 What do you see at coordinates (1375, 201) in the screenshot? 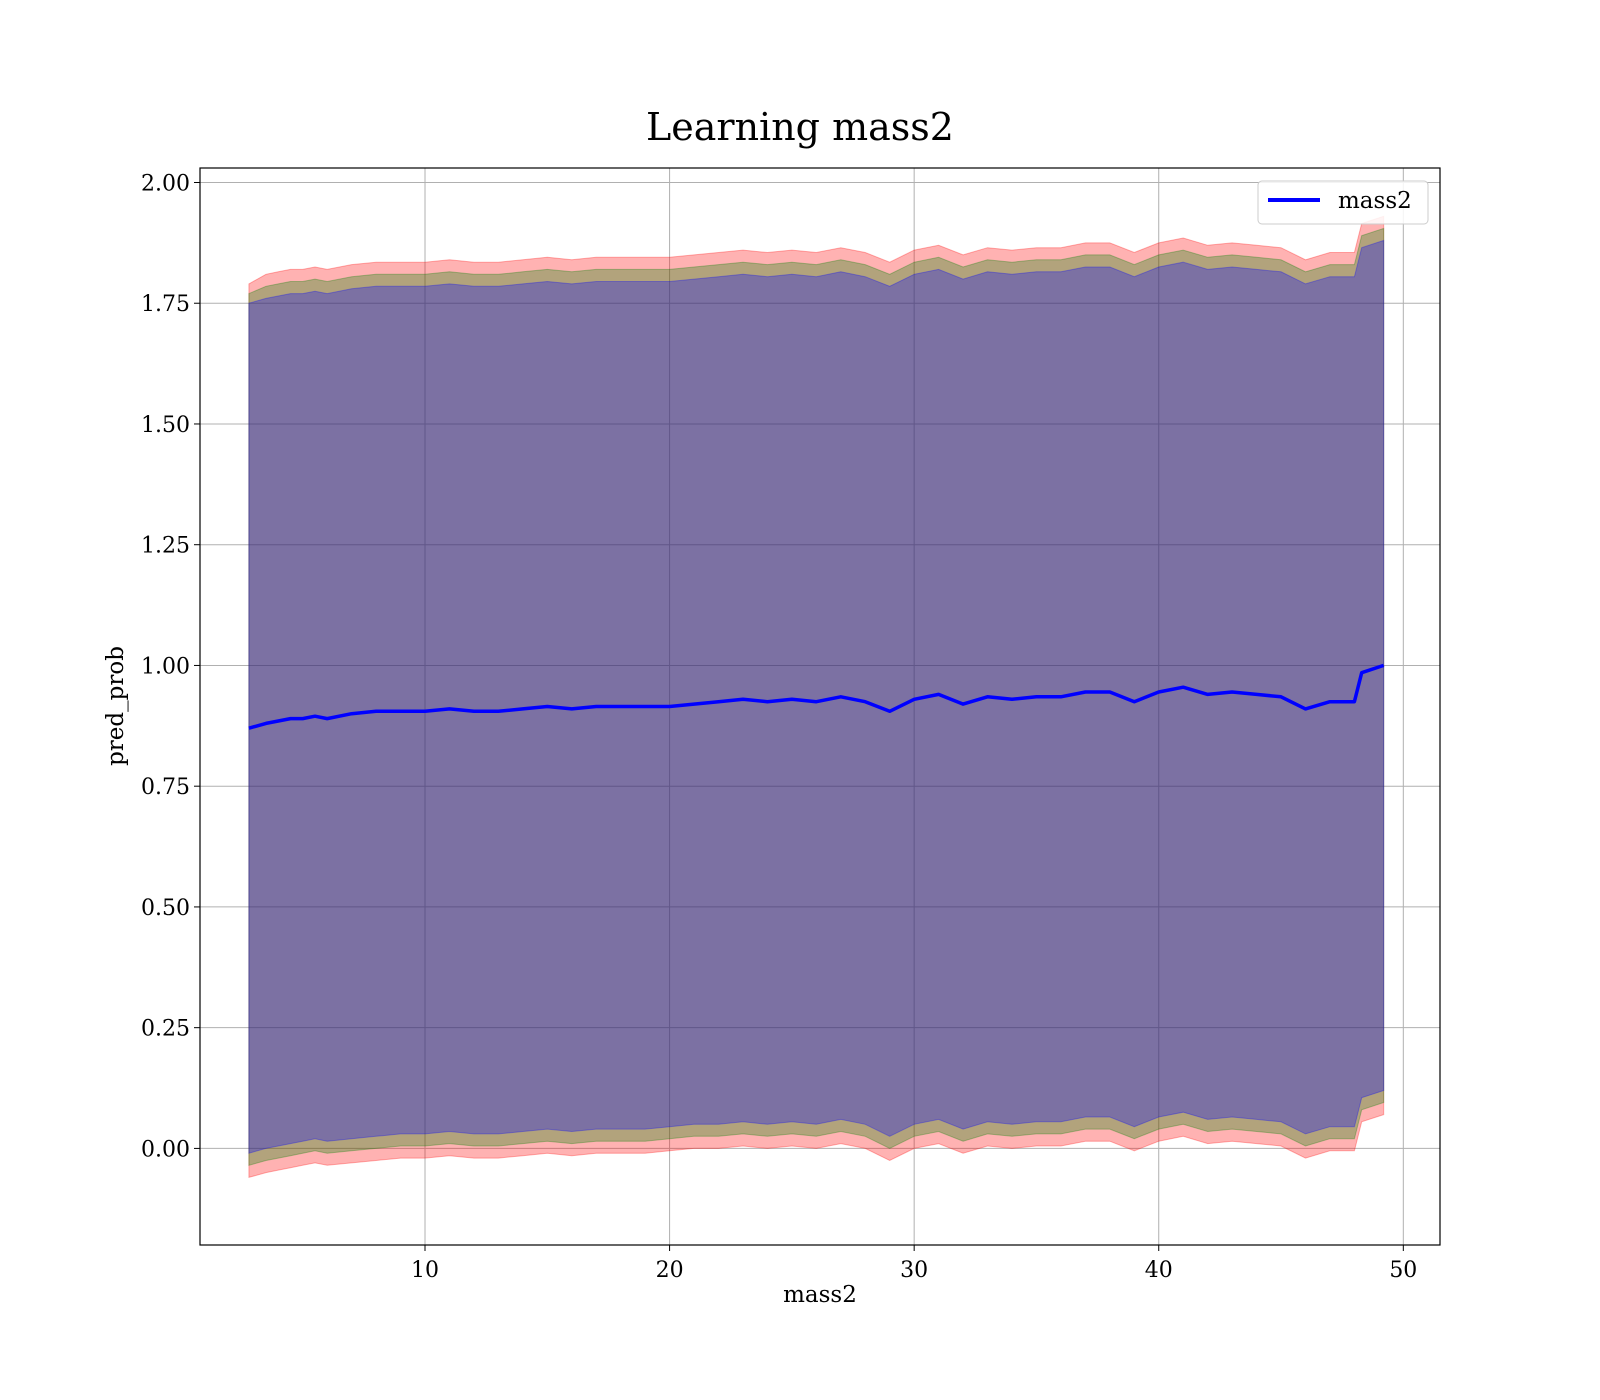
I see `legend-label: mass2` at bounding box center [1375, 201].